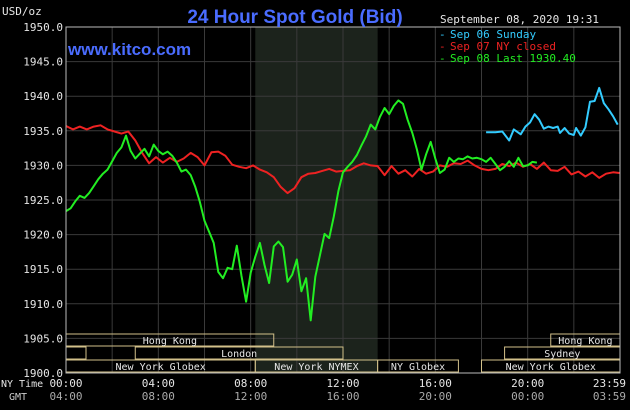 This screenshot has height=410, width=630. I want to click on y-tick-label: 1925.0, so click(43, 200).